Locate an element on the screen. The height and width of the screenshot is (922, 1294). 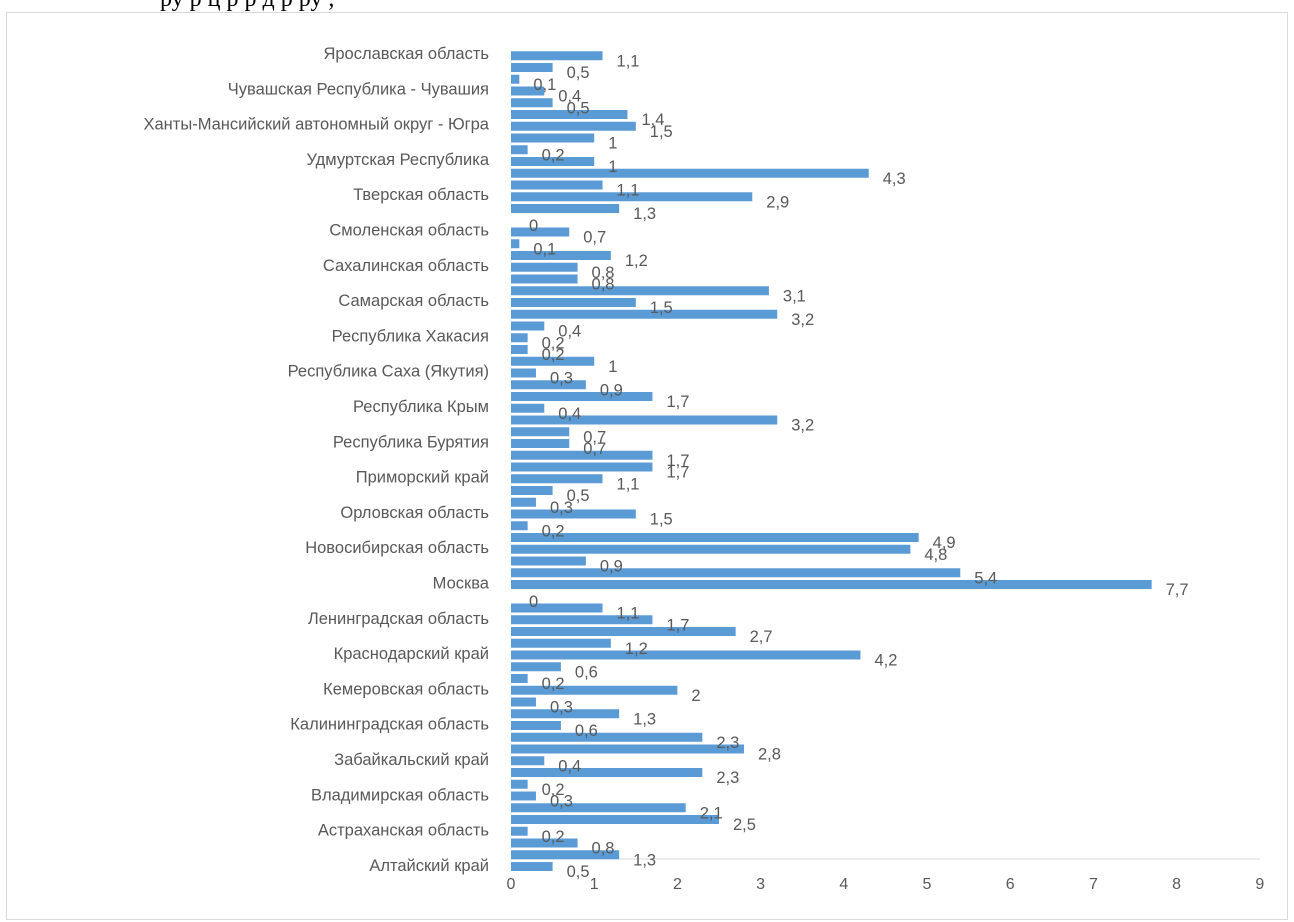
data-label: 1,5 is located at coordinates (661, 520).